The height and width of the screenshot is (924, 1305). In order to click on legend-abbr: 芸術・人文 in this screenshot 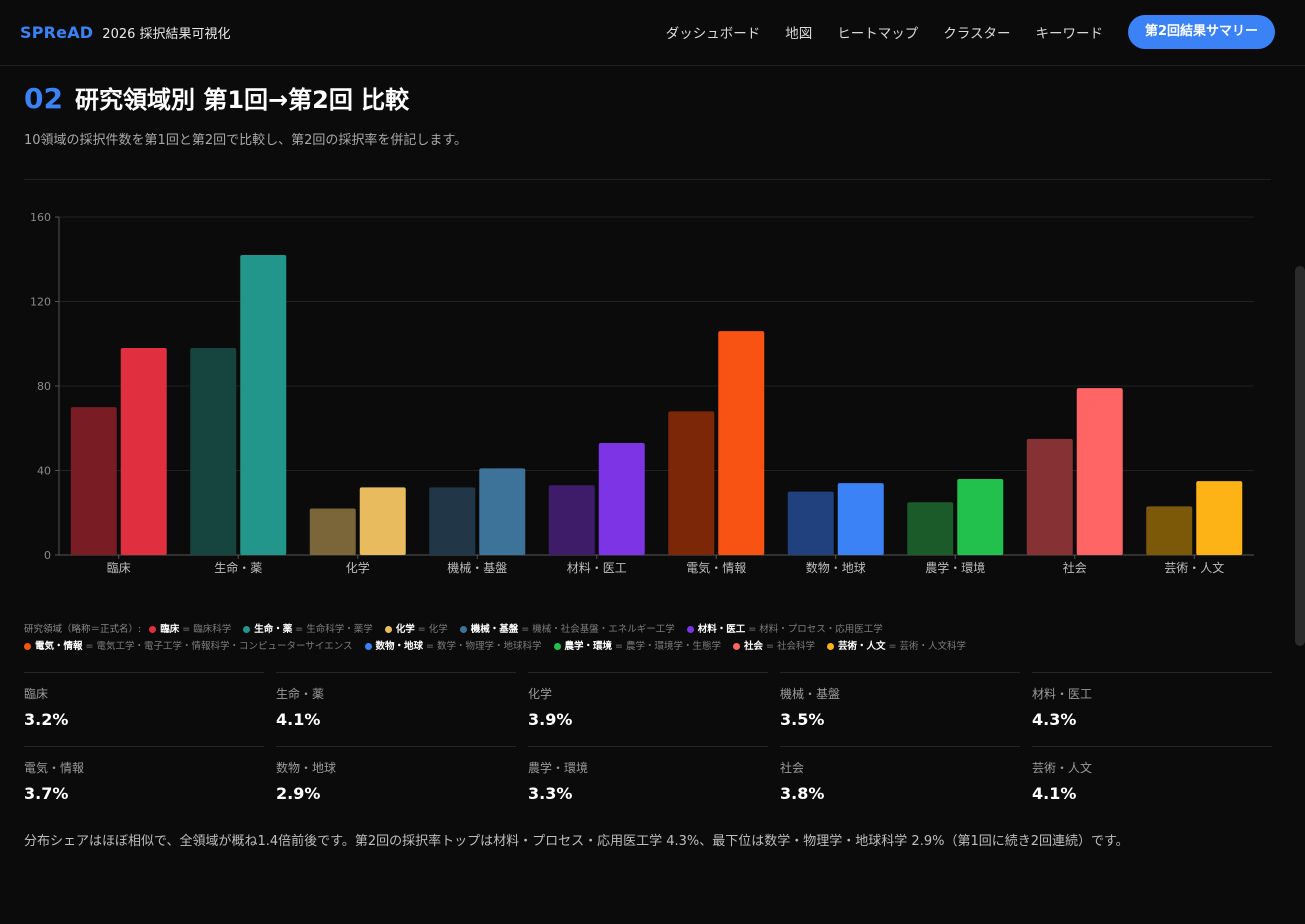, I will do `click(862, 646)`.